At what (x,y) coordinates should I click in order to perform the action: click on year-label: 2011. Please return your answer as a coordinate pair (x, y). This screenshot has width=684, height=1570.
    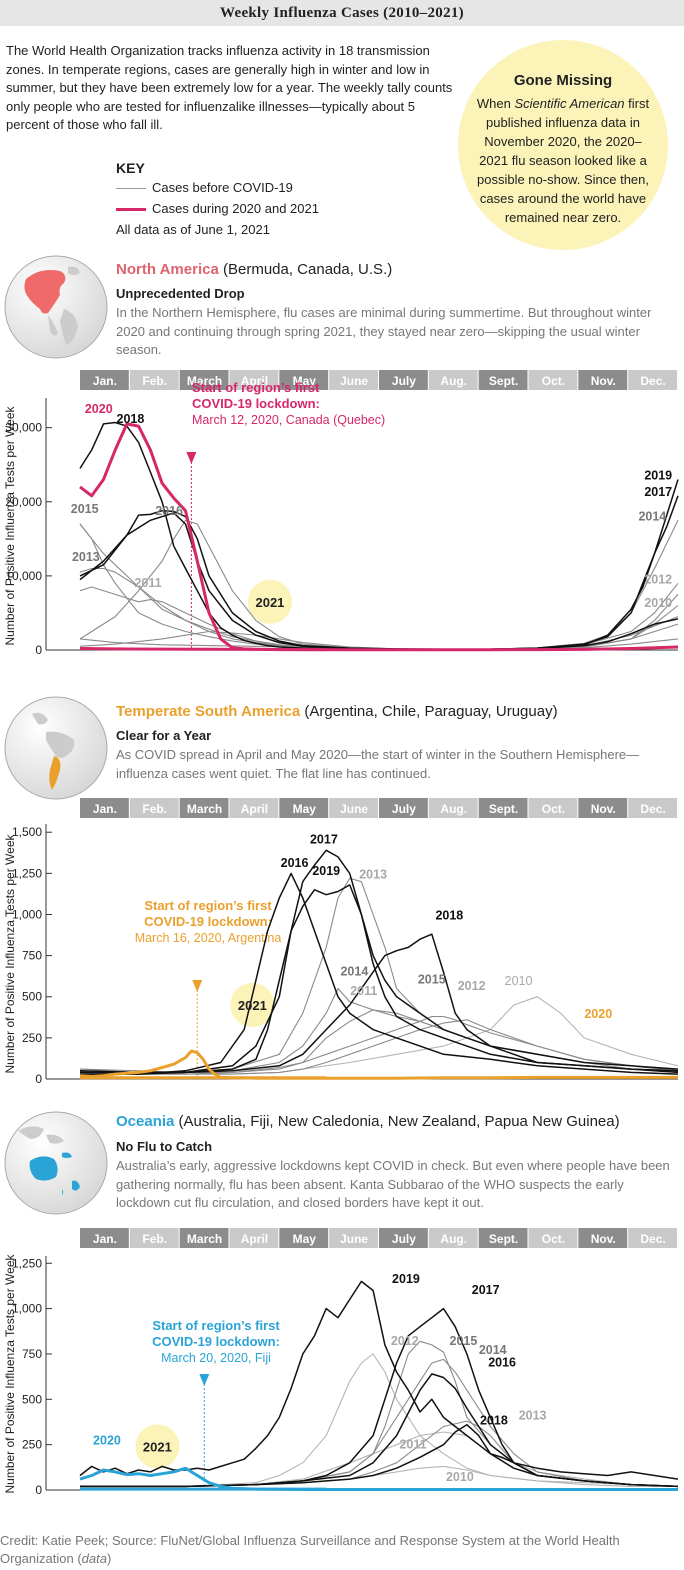
    Looking at the image, I should click on (147, 583).